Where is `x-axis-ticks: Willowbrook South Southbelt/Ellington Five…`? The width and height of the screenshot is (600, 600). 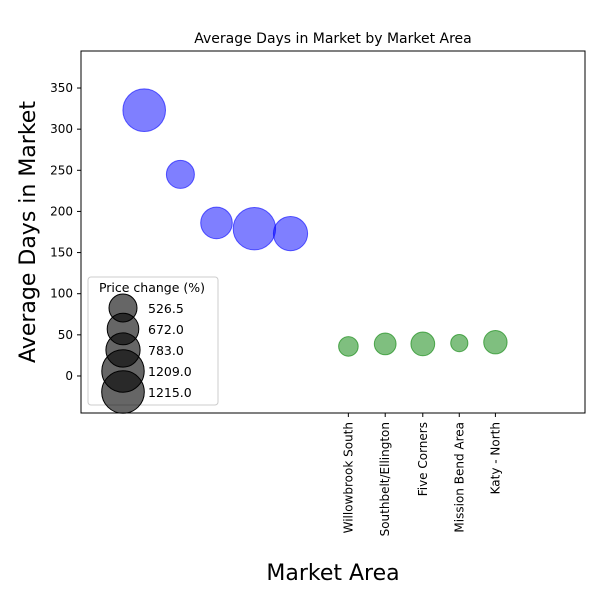 x-axis-ticks: Willowbrook South Southbelt/Ellington Five… is located at coordinates (421, 474).